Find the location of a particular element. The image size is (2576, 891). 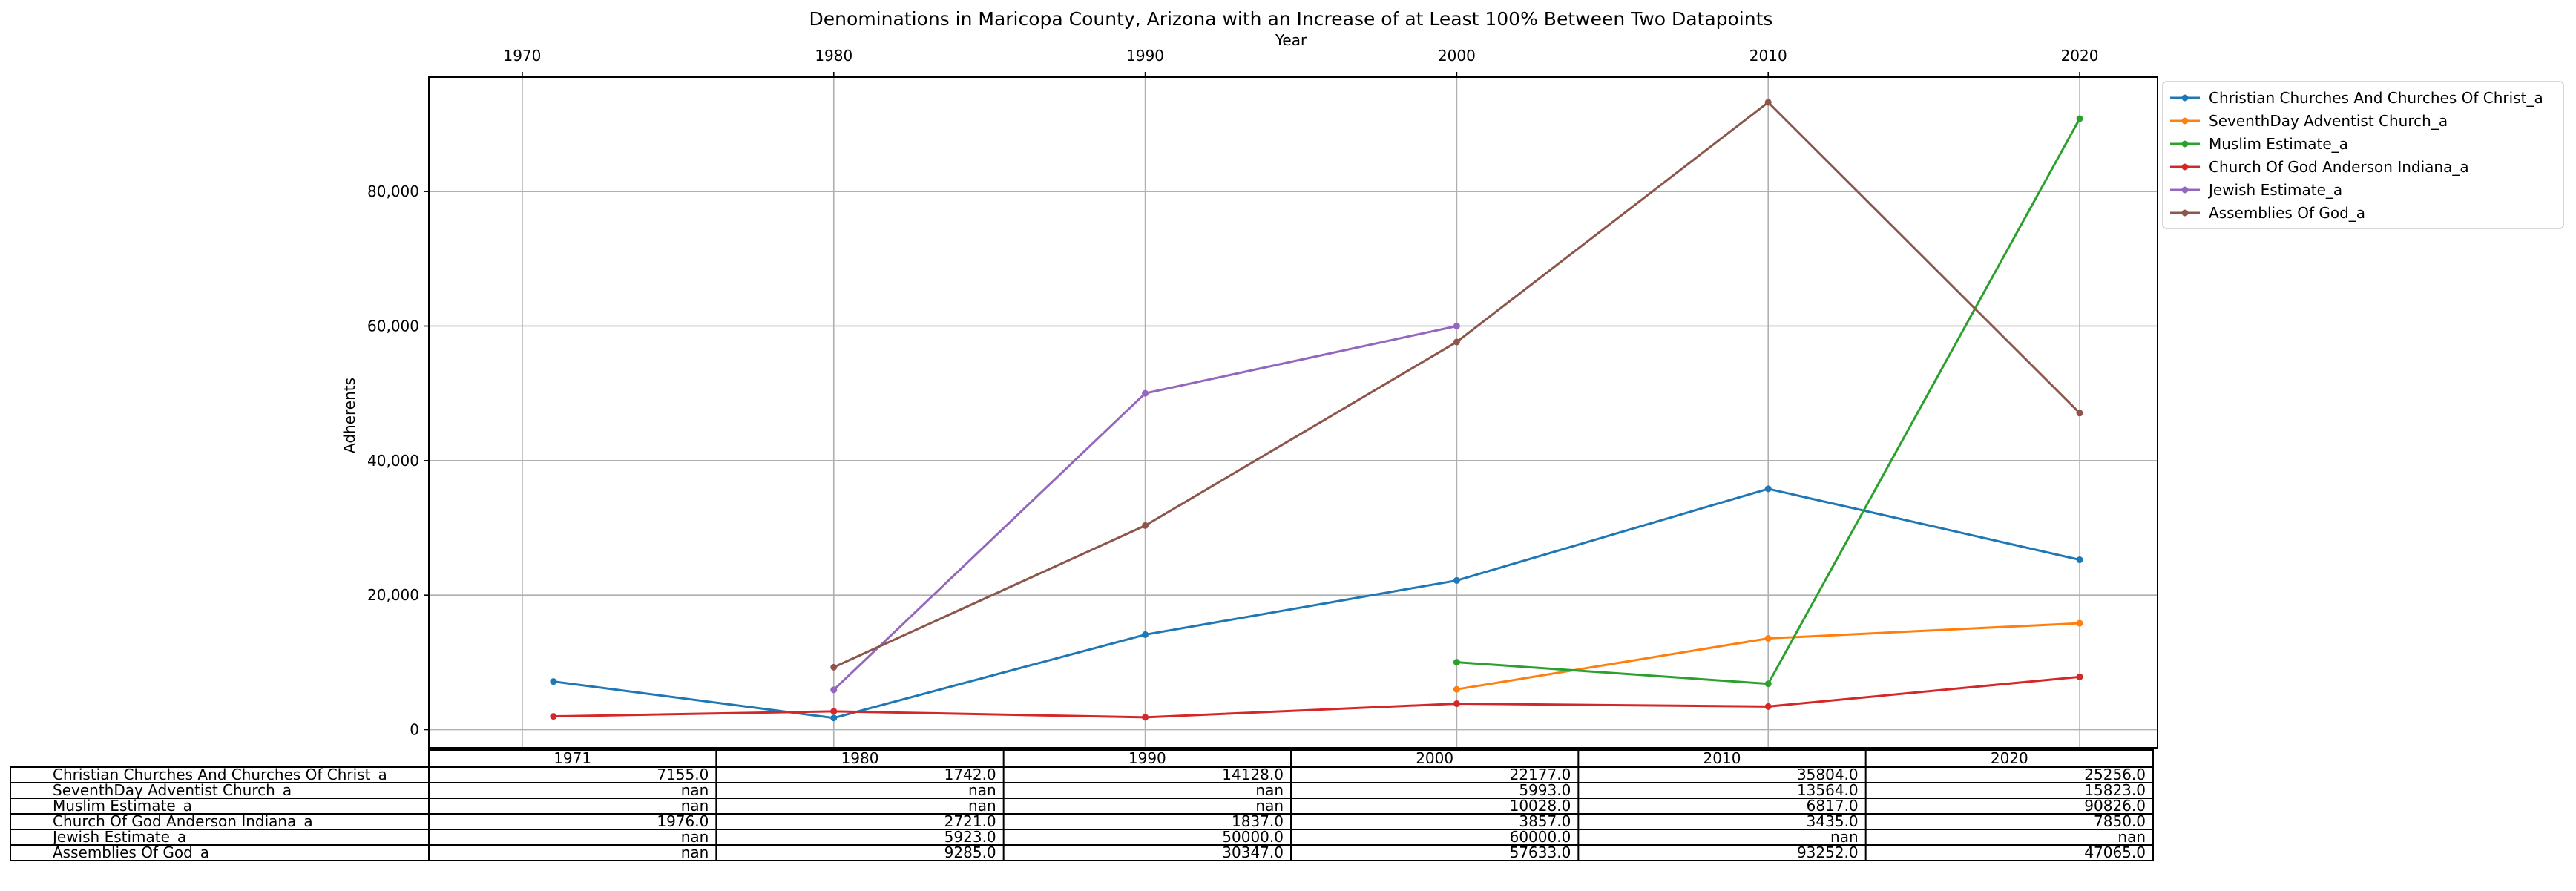

table-cell: 3857.0 is located at coordinates (1545, 821).